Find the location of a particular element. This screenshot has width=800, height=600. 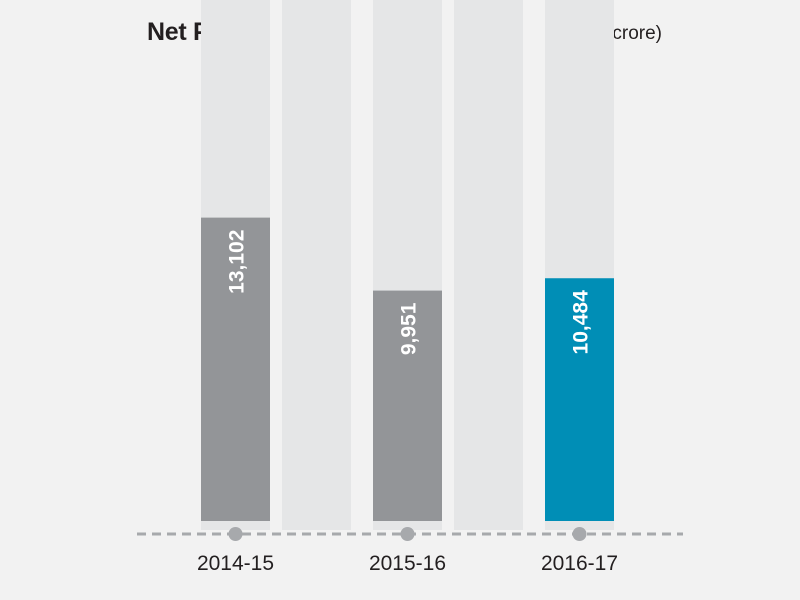

value-label-2016-17: 10,484 is located at coordinates (581, 322).